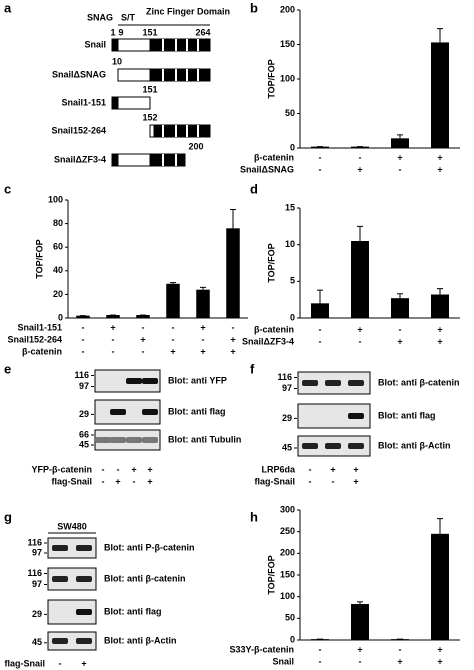 The height and width of the screenshot is (670, 474). What do you see at coordinates (83, 102) in the screenshot?
I see `construct-name: Snail1-151` at bounding box center [83, 102].